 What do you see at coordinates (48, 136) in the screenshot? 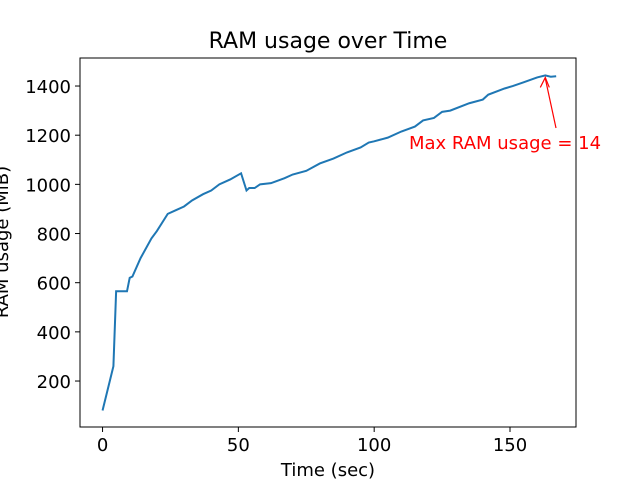
I see `y-tick-label: 1200` at bounding box center [48, 136].